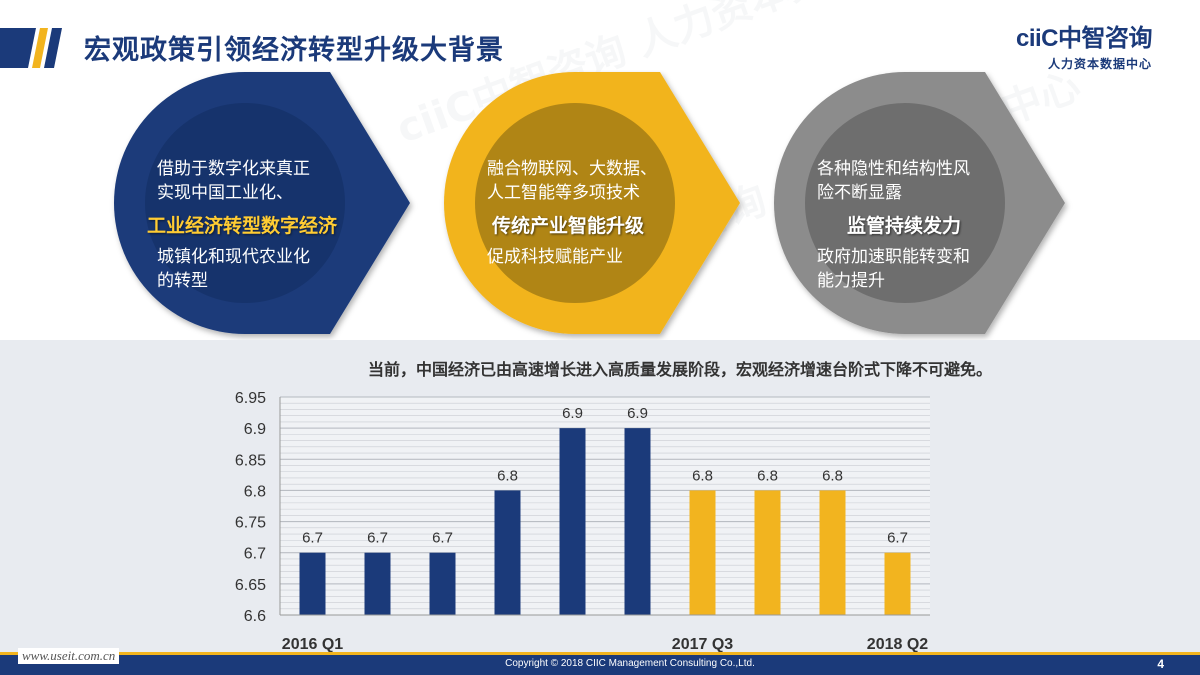 The height and width of the screenshot is (675, 1200). Describe the element at coordinates (258, 507) in the screenshot. I see `y-axis: 6.6 6.65 6.7 6.75 6.8 6.85 6.9 6.95` at that location.